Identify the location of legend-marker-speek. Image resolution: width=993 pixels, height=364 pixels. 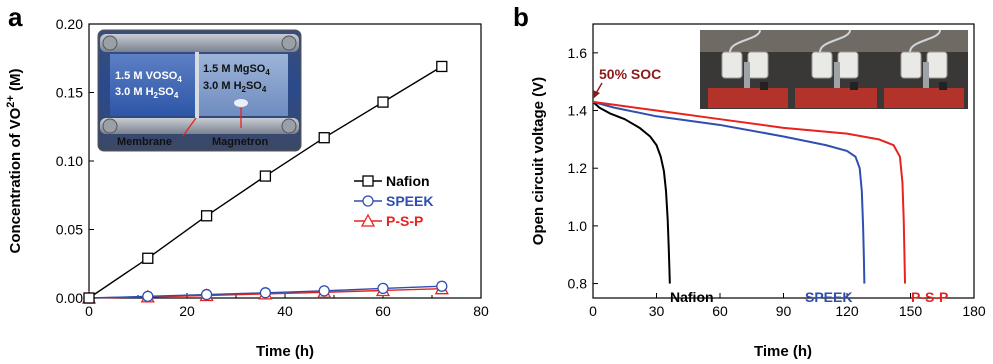
(368, 201).